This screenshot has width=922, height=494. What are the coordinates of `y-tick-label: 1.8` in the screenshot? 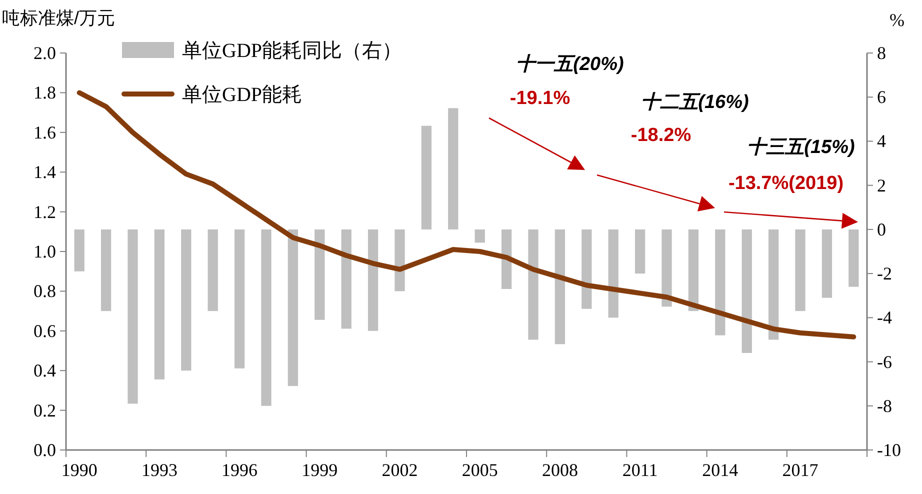 It's located at (45, 92).